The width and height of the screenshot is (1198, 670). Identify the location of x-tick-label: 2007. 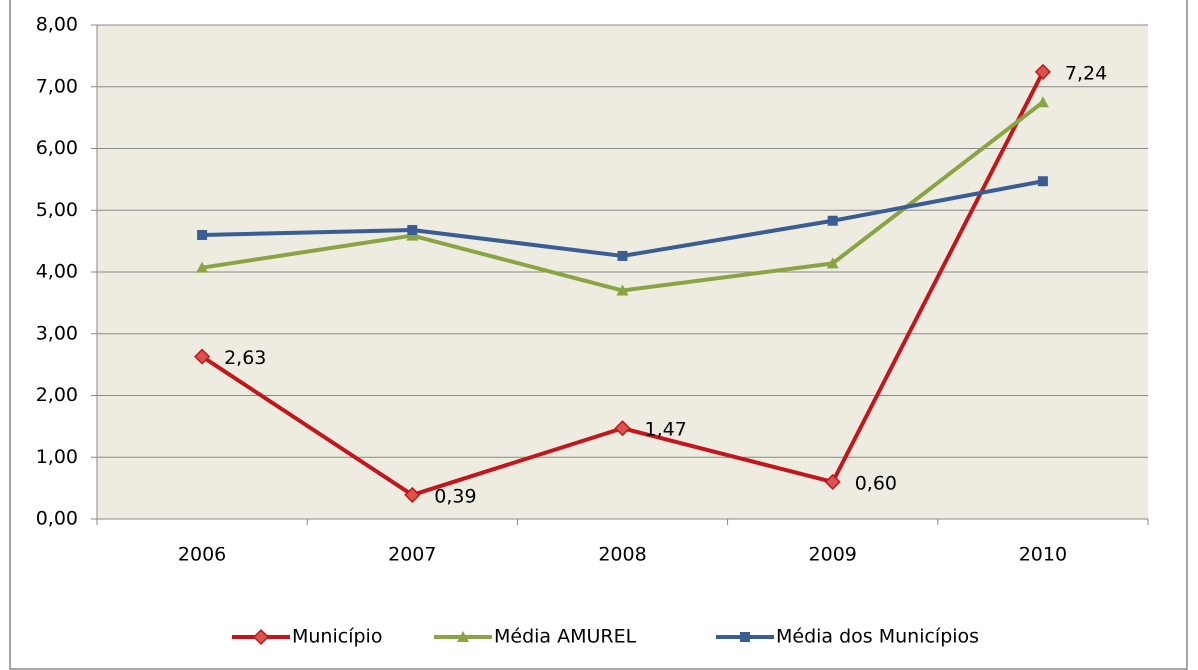
(412, 555).